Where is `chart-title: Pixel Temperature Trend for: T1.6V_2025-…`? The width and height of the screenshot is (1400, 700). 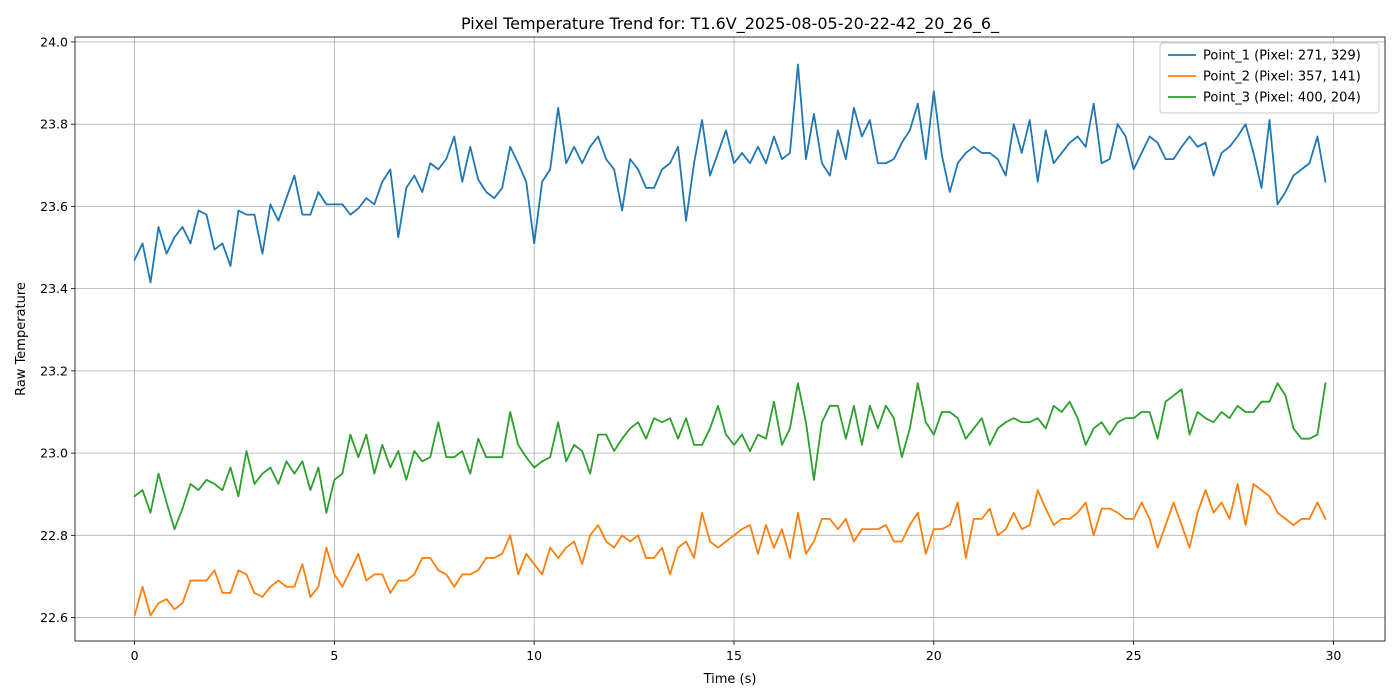 chart-title: Pixel Temperature Trend for: T1.6V_2025-… is located at coordinates (730, 24).